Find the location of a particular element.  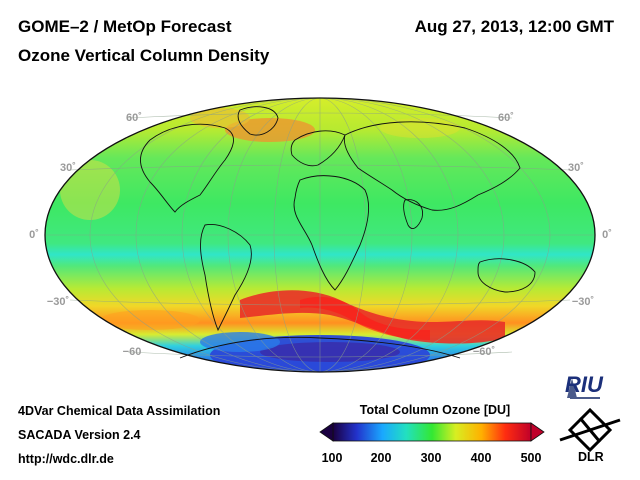

title-line-1: GOME–2 / MetOp Forecast is located at coordinates (125, 26).